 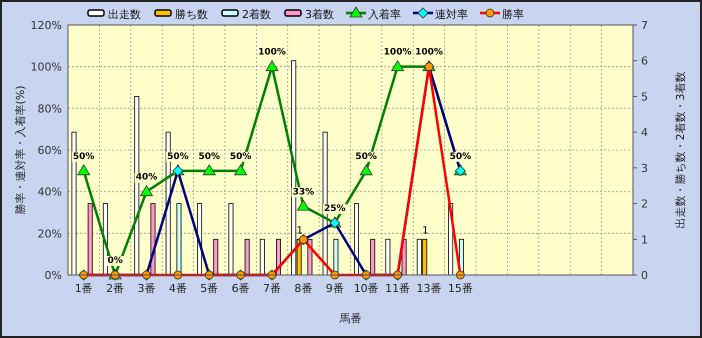 What do you see at coordinates (115, 261) in the screenshot?
I see `data-label: 0%` at bounding box center [115, 261].